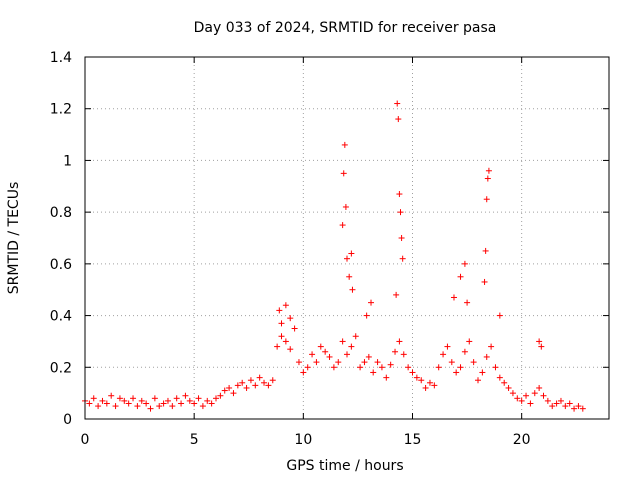 This screenshot has width=640, height=480. Describe the element at coordinates (61, 265) in the screenshot. I see `y-tick-label: 0.6` at that location.